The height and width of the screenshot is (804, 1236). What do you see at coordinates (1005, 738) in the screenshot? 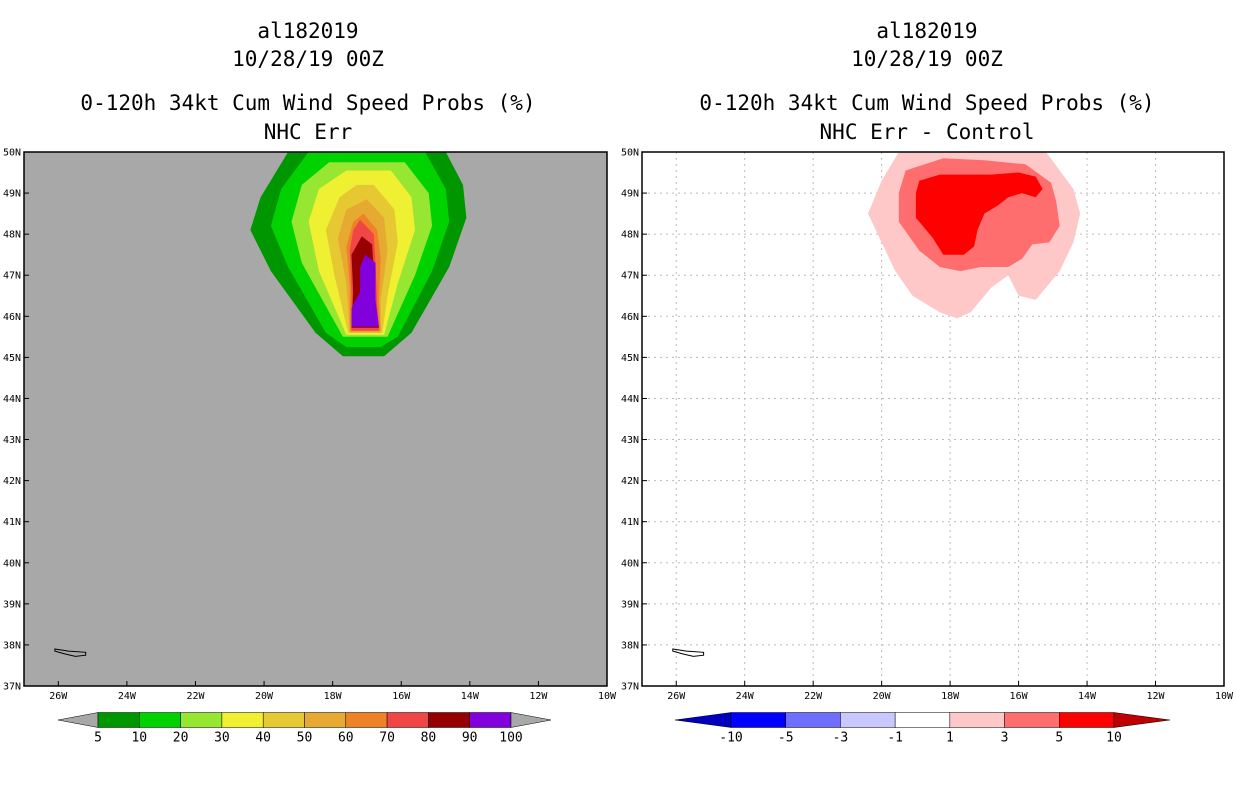
I see `colorbar-label: 3` at bounding box center [1005, 738].